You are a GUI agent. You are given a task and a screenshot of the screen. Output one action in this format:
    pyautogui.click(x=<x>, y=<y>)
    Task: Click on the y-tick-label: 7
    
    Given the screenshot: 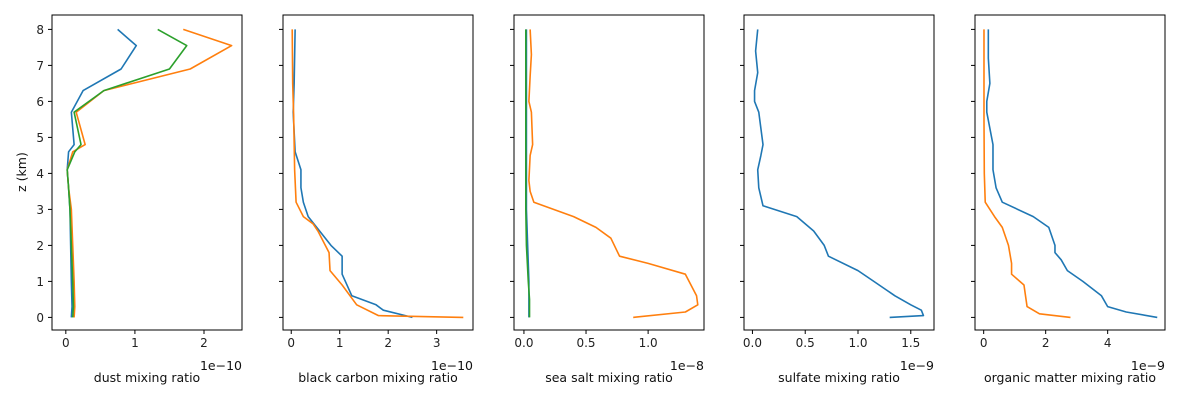 What is the action you would take?
    pyautogui.click(x=40, y=66)
    